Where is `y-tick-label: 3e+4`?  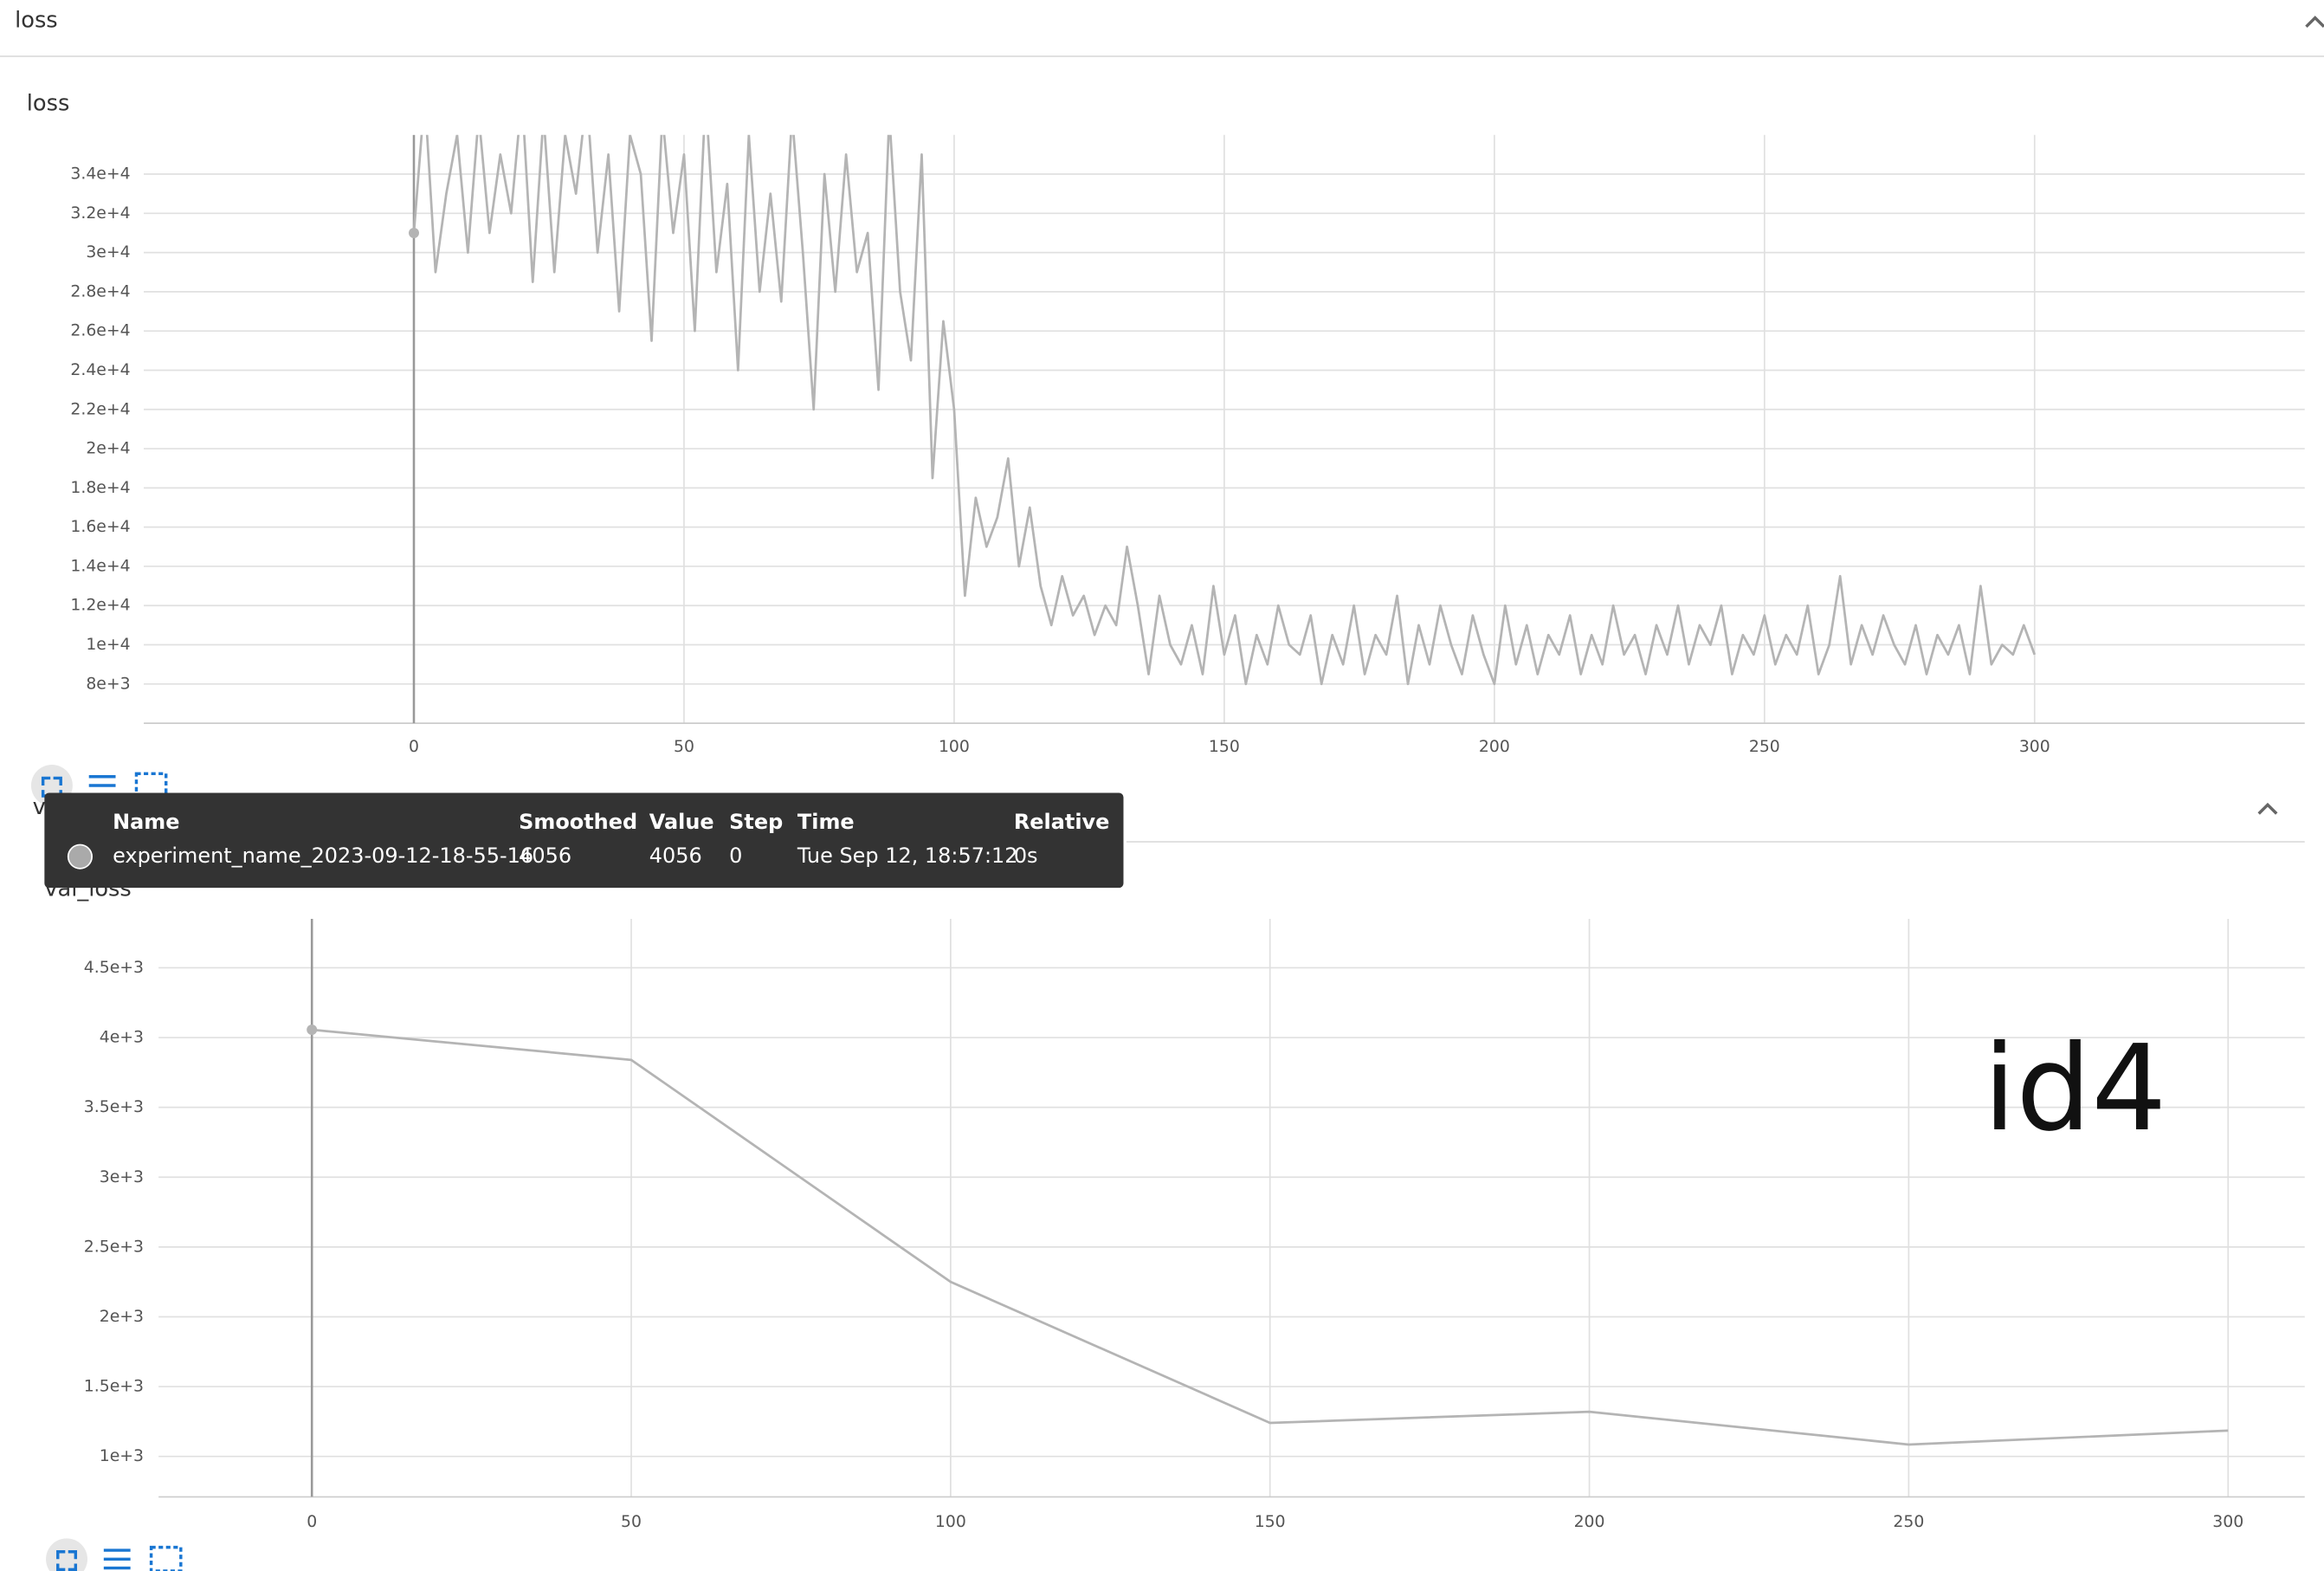 y-tick-label: 3e+4 is located at coordinates (108, 252).